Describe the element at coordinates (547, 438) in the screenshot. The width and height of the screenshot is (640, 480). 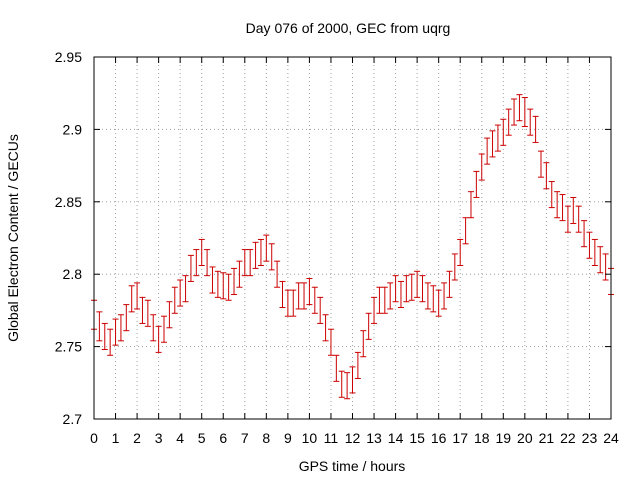
I see `x-tick-label: 21` at that location.